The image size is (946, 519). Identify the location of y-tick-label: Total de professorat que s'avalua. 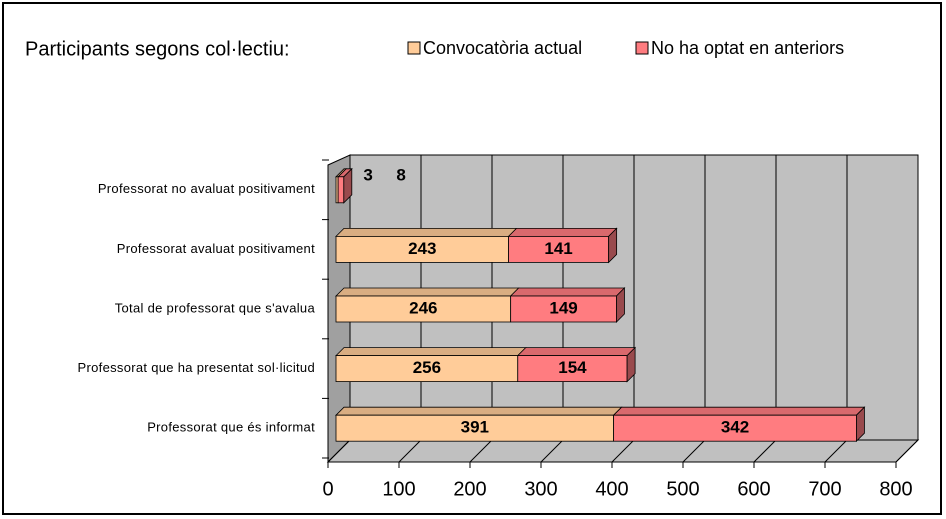
(215, 307).